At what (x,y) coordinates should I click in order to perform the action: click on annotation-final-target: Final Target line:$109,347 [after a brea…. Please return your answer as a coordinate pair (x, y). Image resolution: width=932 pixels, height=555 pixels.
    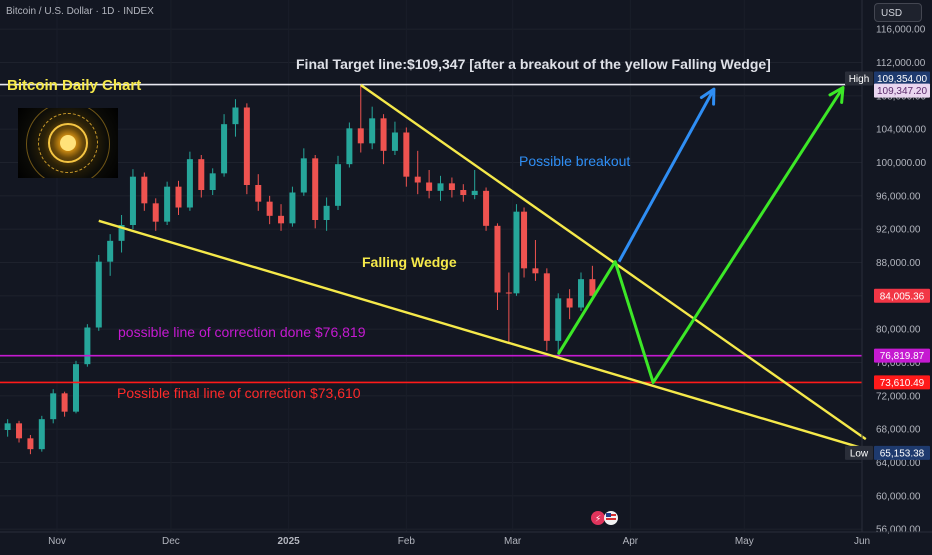
    Looking at the image, I should click on (533, 64).